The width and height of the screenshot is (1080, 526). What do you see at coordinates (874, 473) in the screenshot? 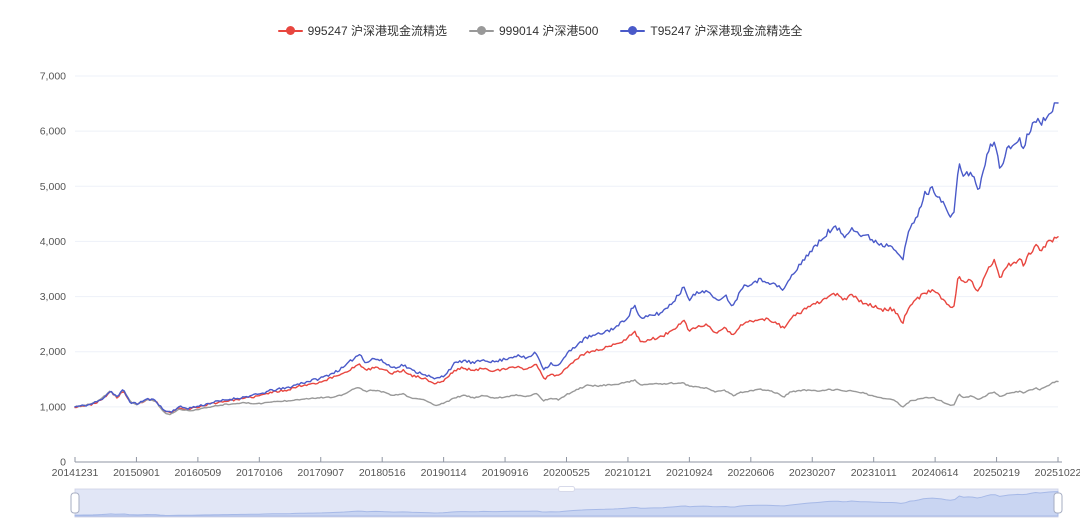
I see `x-axis-label: 20231011` at bounding box center [874, 473].